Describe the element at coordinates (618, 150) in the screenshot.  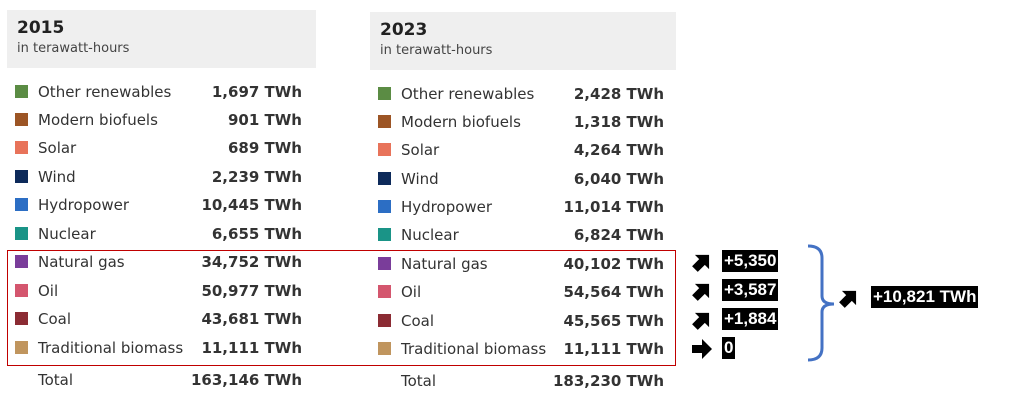
I see `row-value: 4,264 TWh` at that location.